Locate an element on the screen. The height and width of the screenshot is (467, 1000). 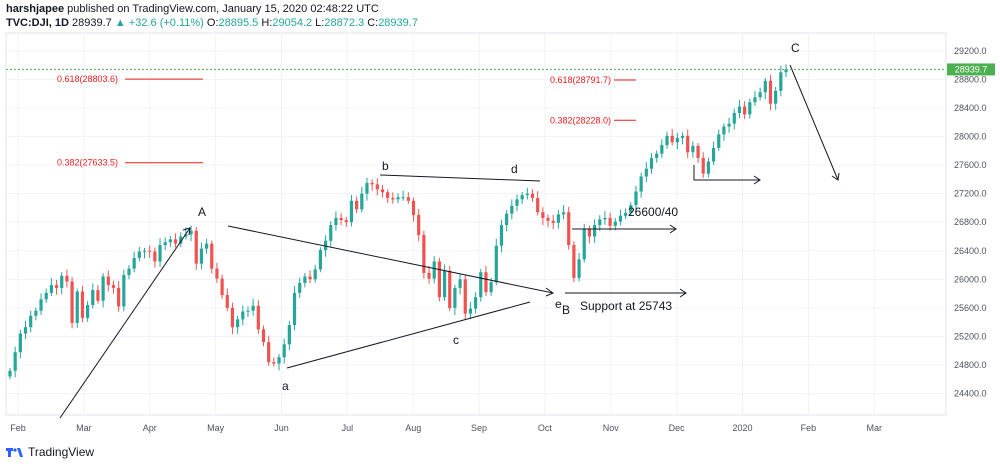
symbol-label: TVC:DJI, 1D is located at coordinates (37, 23).